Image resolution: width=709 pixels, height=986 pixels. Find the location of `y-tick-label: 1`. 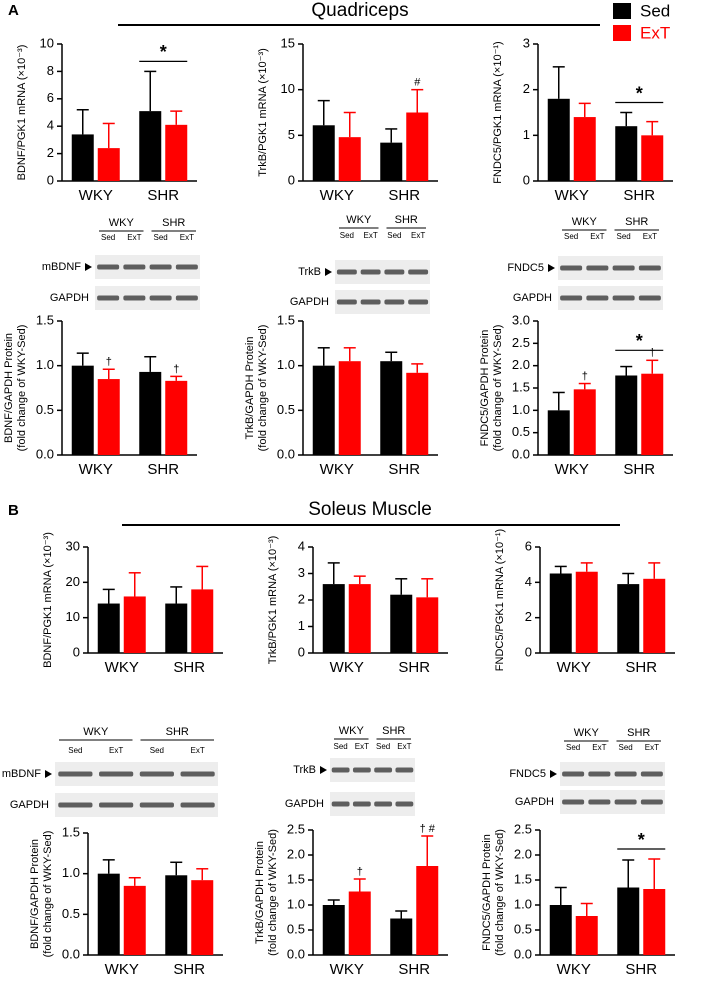

y-tick-label: 1 is located at coordinates (526, 134).